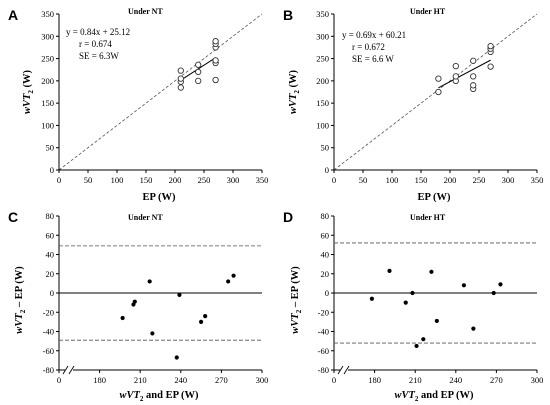  I want to click on panel-d-letter: D, so click(288, 217).